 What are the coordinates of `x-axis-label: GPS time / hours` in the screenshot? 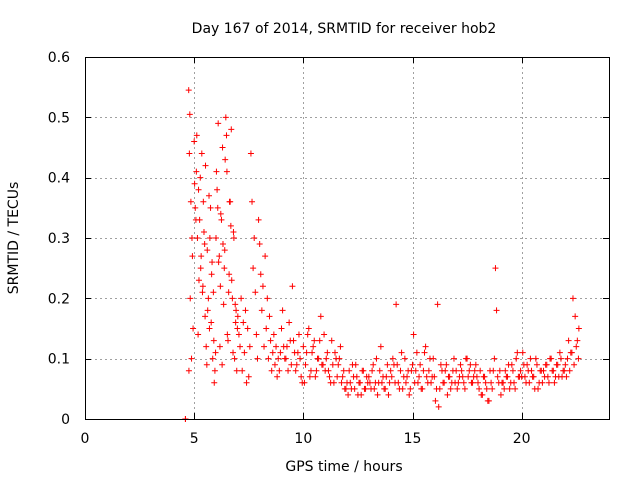 It's located at (343, 467).